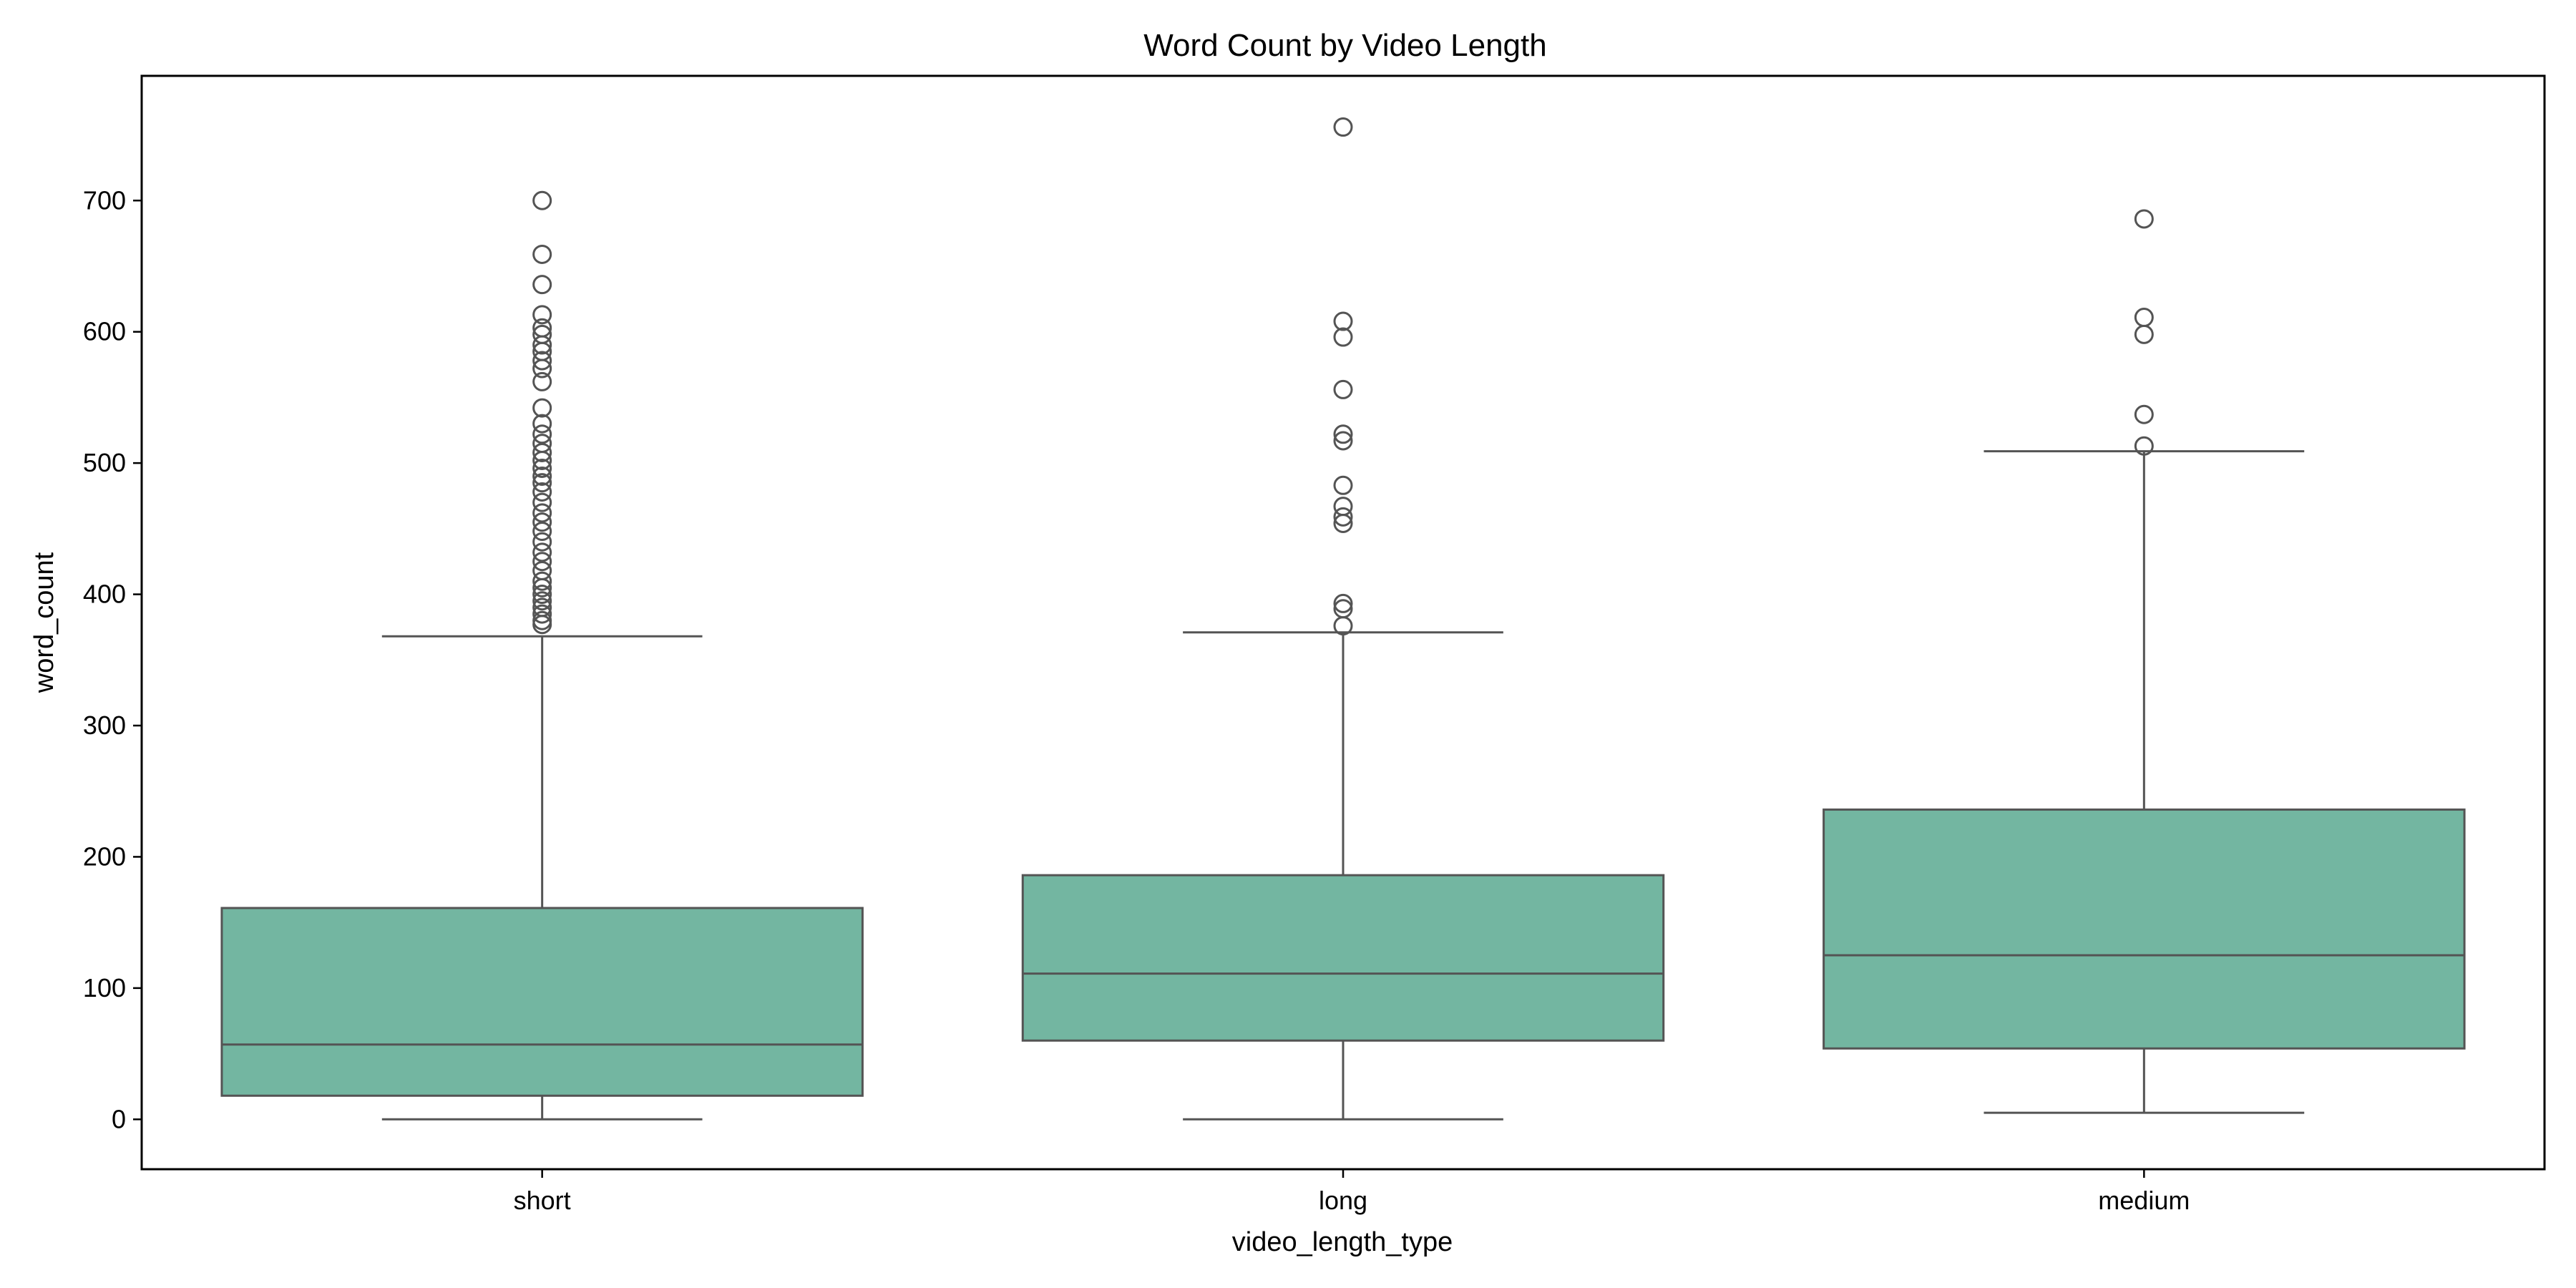 The height and width of the screenshot is (1288, 2576). Describe the element at coordinates (104, 594) in the screenshot. I see `y-tick-label: 400` at that location.